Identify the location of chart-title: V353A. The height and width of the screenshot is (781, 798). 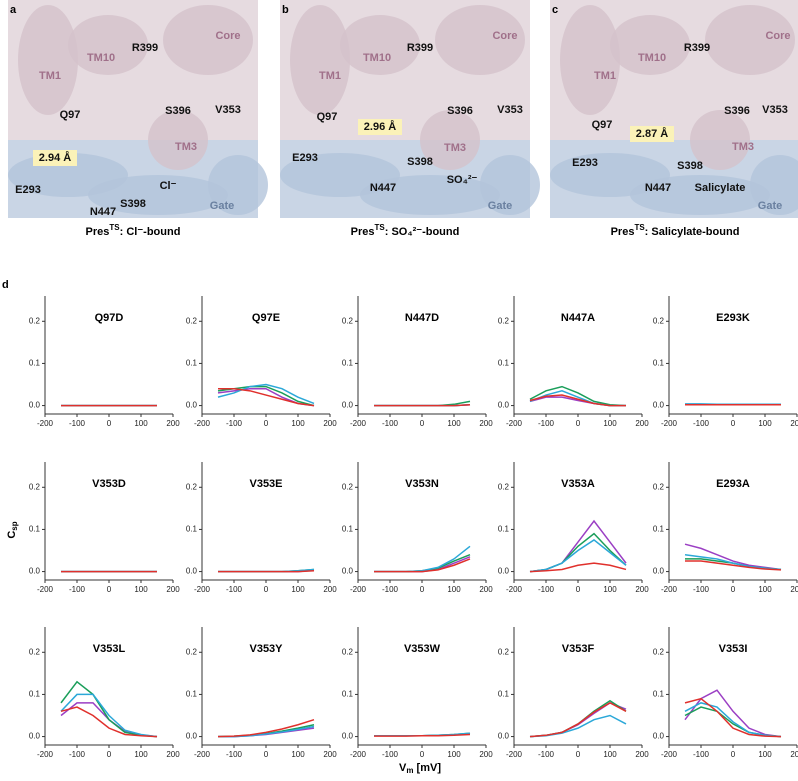
(578, 484).